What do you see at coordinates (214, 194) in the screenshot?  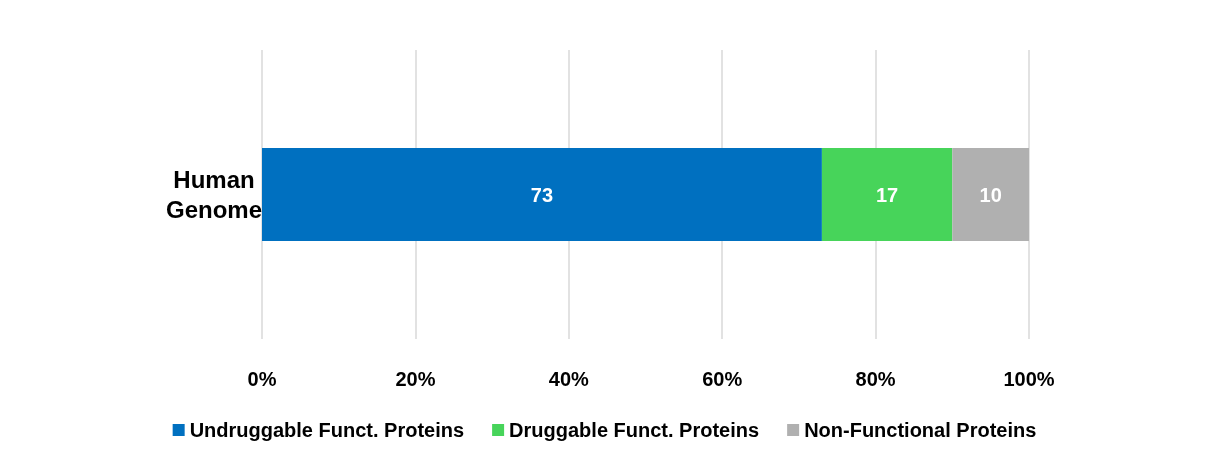 I see `y-tick-label: Human Genome` at bounding box center [214, 194].